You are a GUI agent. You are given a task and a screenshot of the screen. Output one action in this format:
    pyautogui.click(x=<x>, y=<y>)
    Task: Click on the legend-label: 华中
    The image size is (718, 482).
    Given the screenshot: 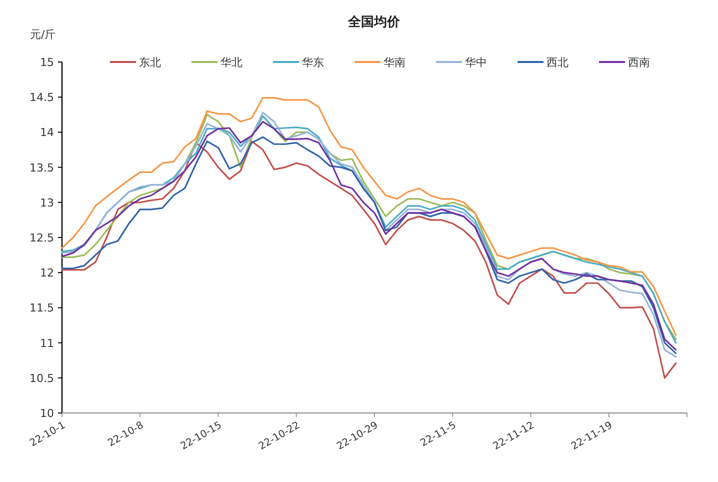 What is the action you would take?
    pyautogui.click(x=476, y=62)
    